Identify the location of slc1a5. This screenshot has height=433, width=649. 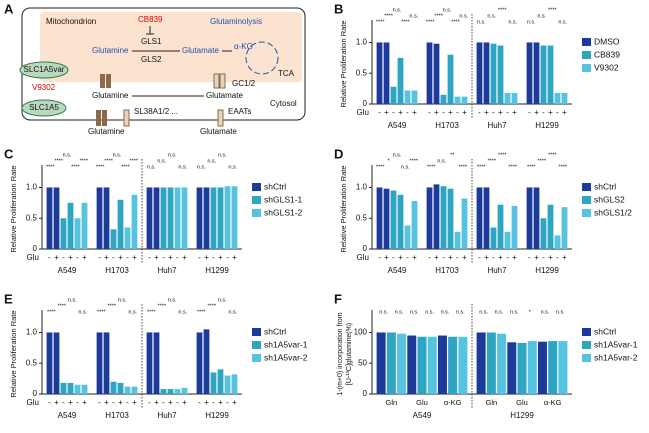
(44, 108).